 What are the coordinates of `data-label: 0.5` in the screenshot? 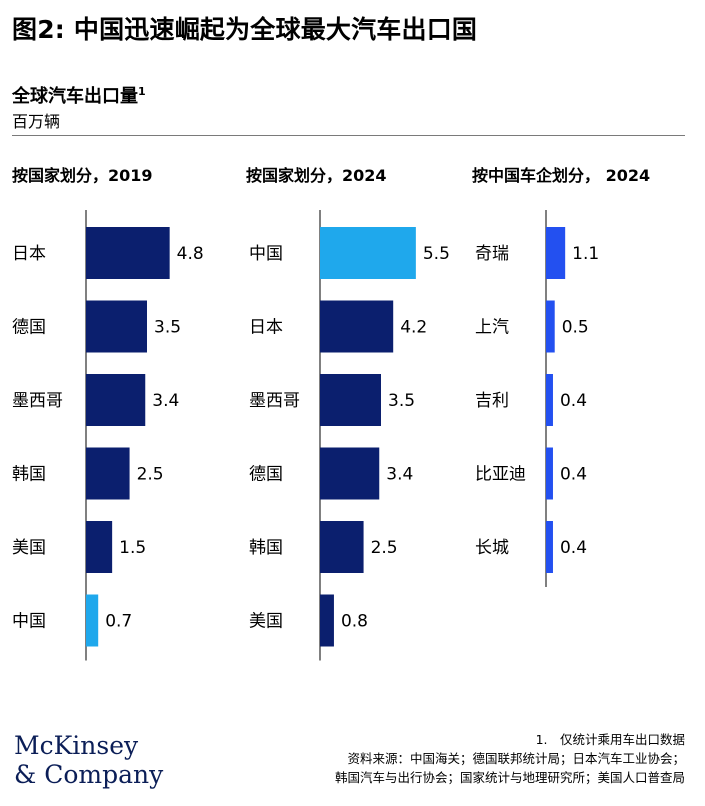 It's located at (575, 328).